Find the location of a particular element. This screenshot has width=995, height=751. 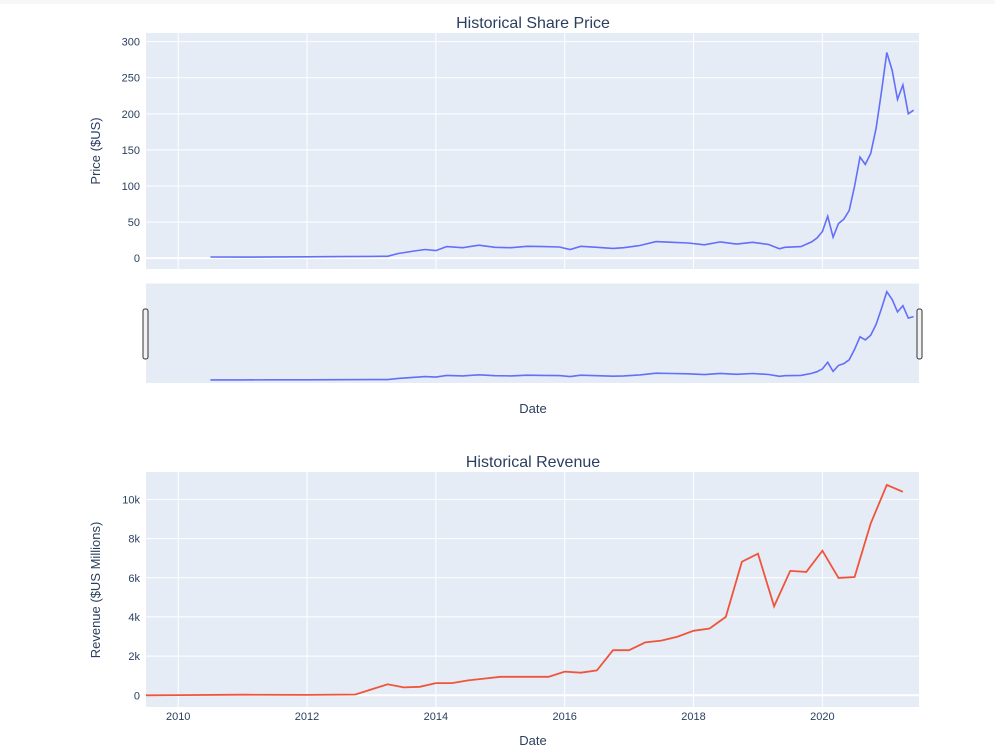

price-y-tick-label: 100 is located at coordinates (131, 187).